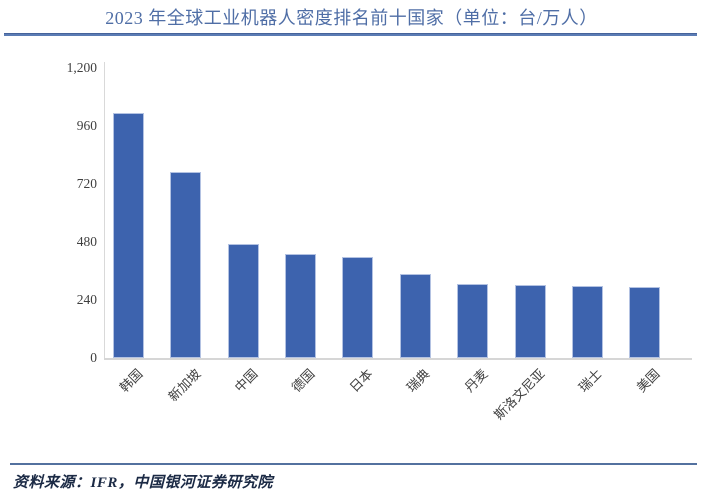  I want to click on y-axis-tick-label: 720, so click(86, 183).